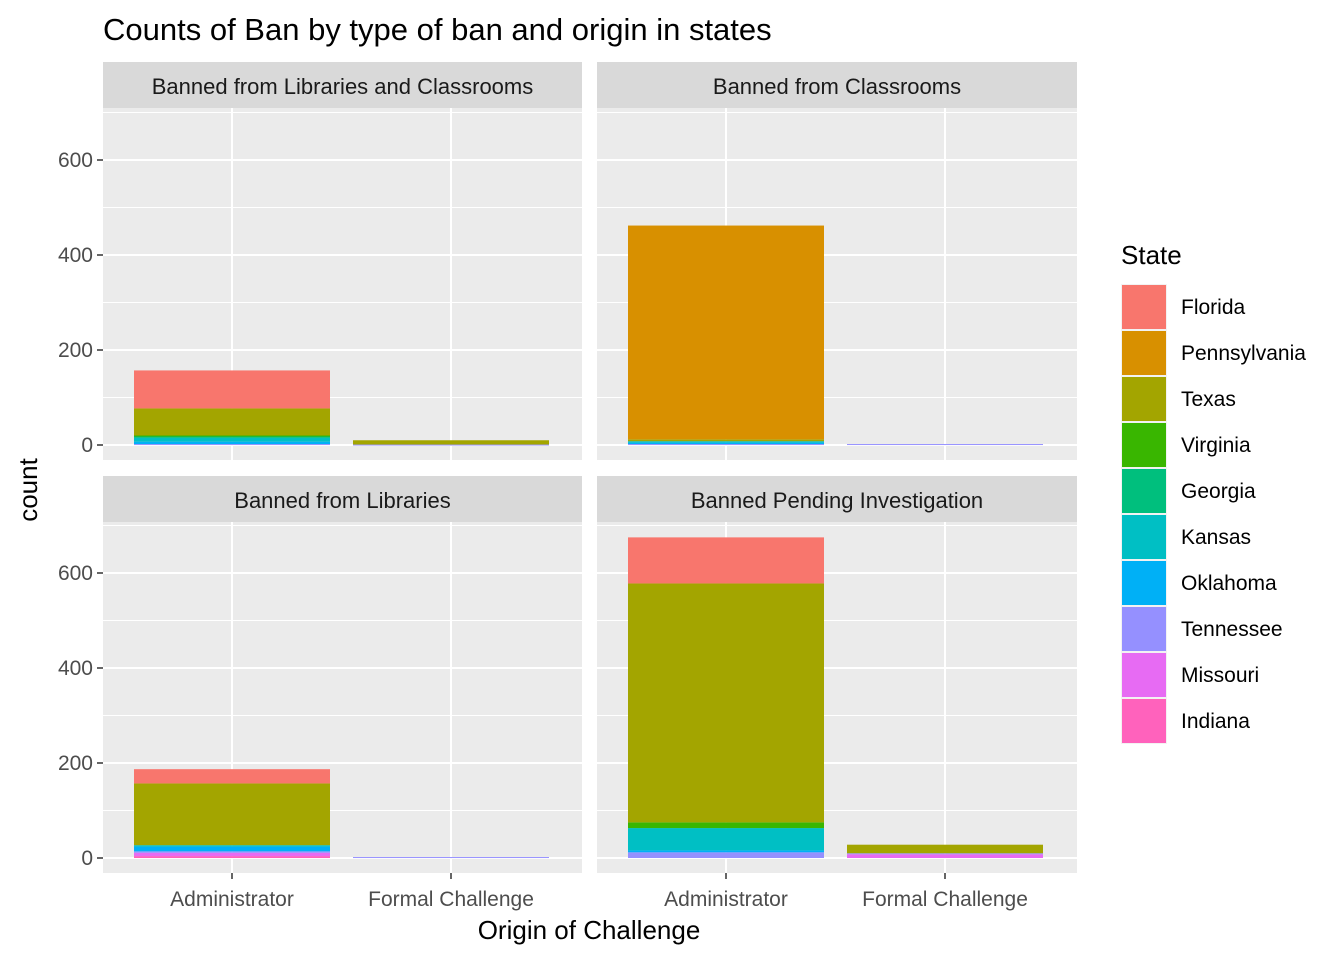  I want to click on legend-item: Virginia, so click(1186, 445).